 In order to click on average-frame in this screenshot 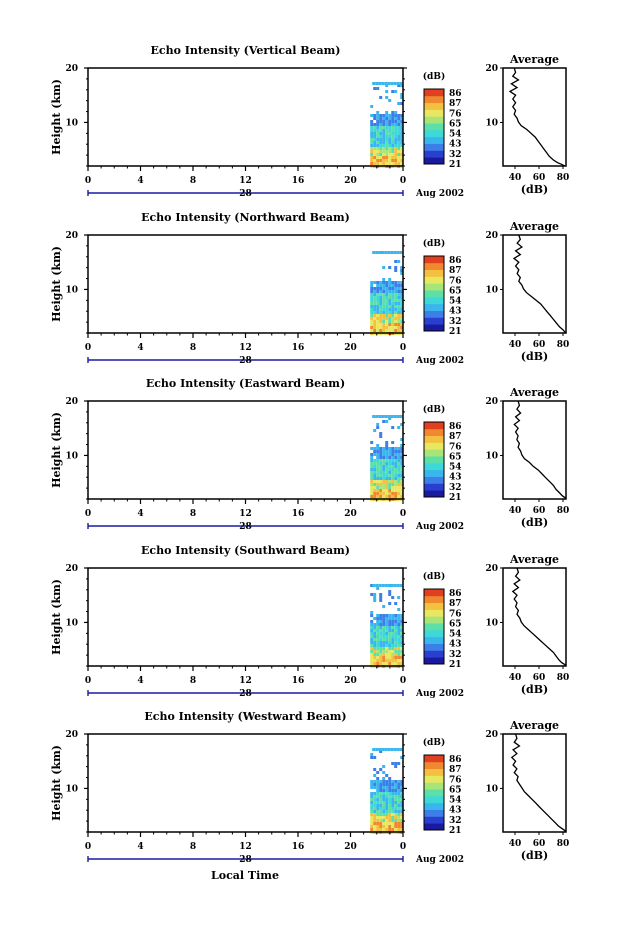, I will do `click(534, 117)`.